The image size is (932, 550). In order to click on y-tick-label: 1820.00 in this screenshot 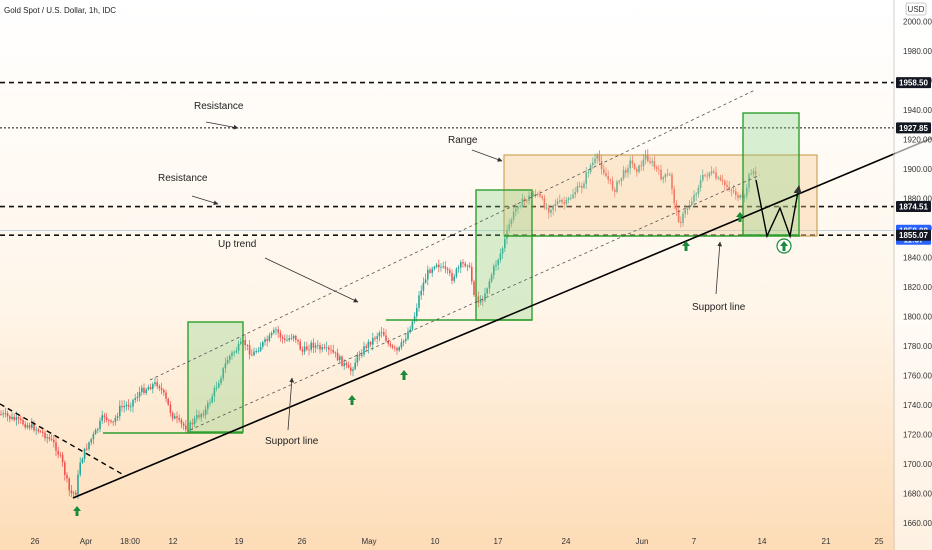, I will do `click(917, 287)`.